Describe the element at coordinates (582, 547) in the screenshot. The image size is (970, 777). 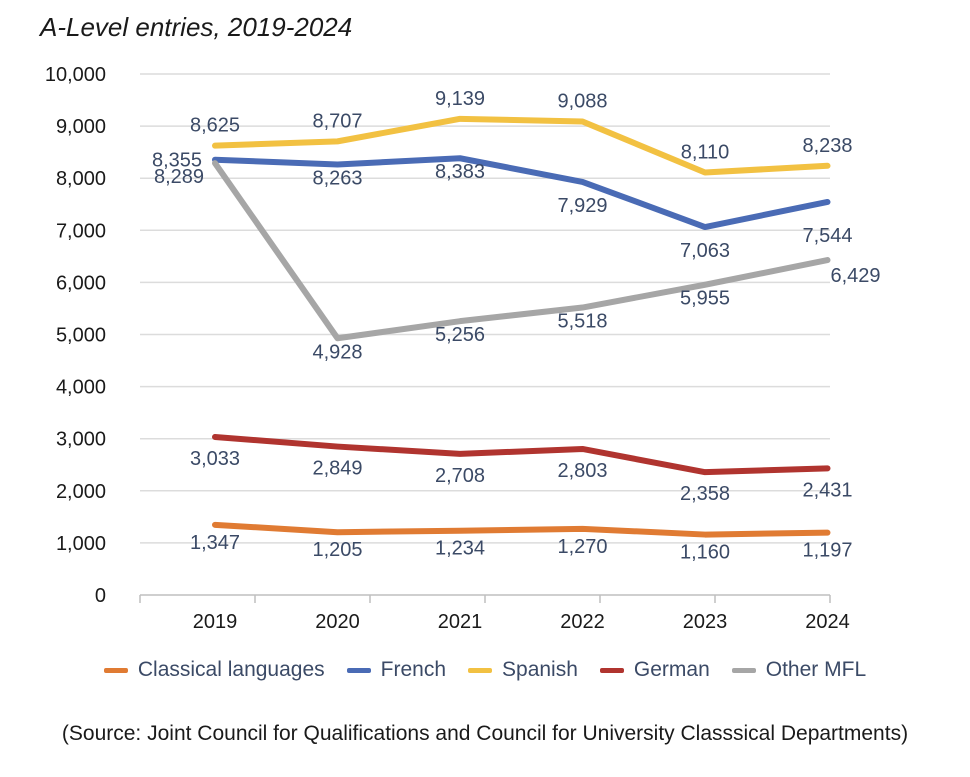
I see `data-label: 1,270` at that location.